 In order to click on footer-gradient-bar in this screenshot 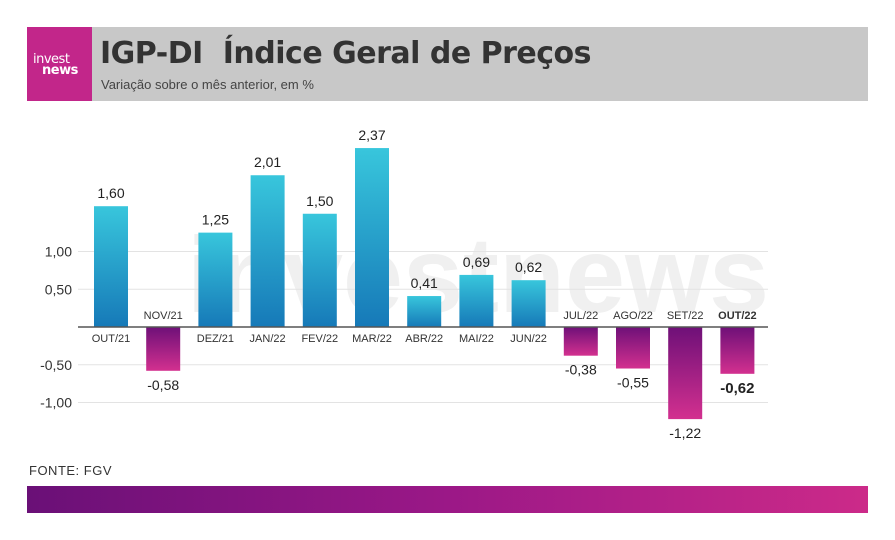, I will do `click(447, 499)`.